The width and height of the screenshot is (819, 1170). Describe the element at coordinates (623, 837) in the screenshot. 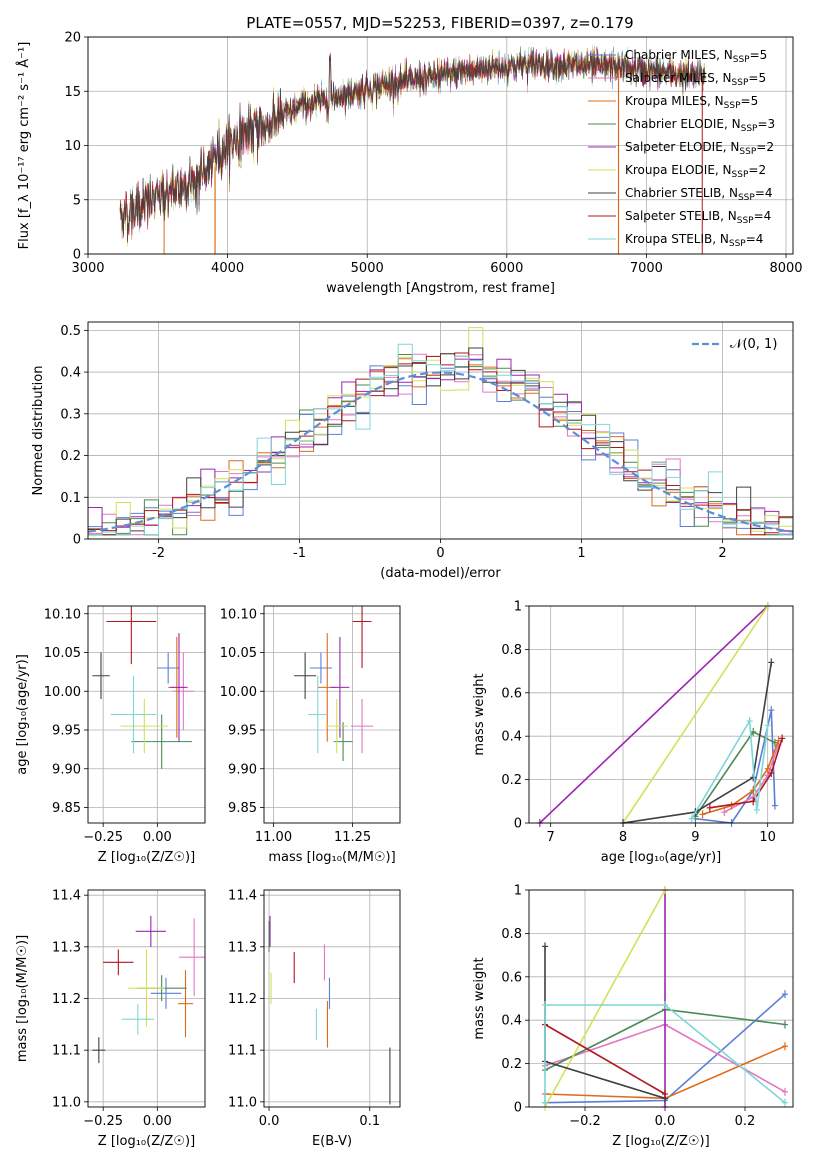

I see `x-tick-label: 8` at that location.